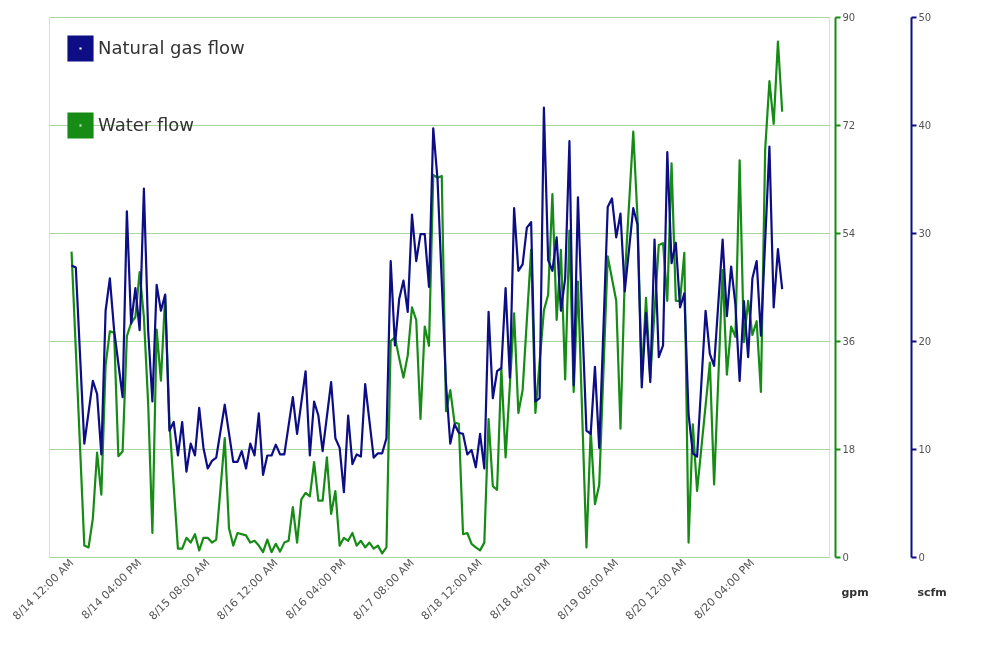 The height and width of the screenshot is (661, 1002). Describe the element at coordinates (921, 557) in the screenshot. I see `y2-tick-label: 0` at that location.